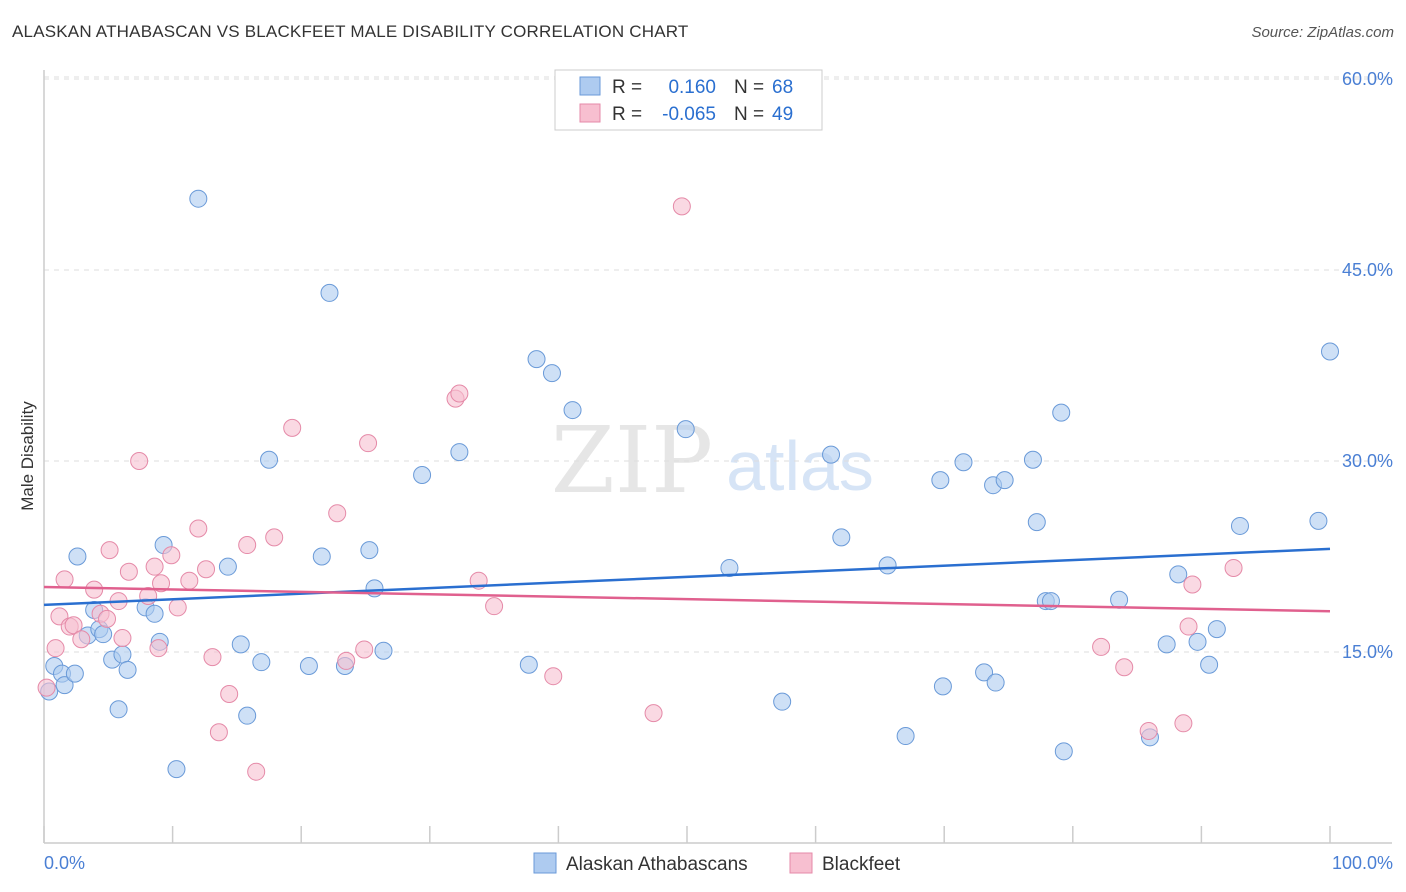 This screenshot has width=1406, height=892. I want to click on y-tick-label-45: 45.0%, so click(1367, 270).